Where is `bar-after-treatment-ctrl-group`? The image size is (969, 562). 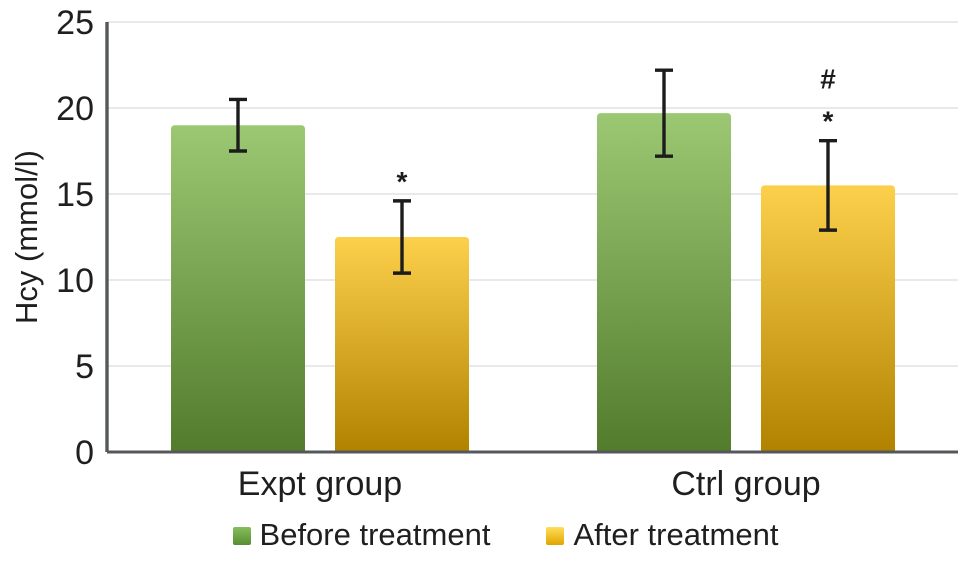
bar-after-treatment-ctrl-group is located at coordinates (828, 318).